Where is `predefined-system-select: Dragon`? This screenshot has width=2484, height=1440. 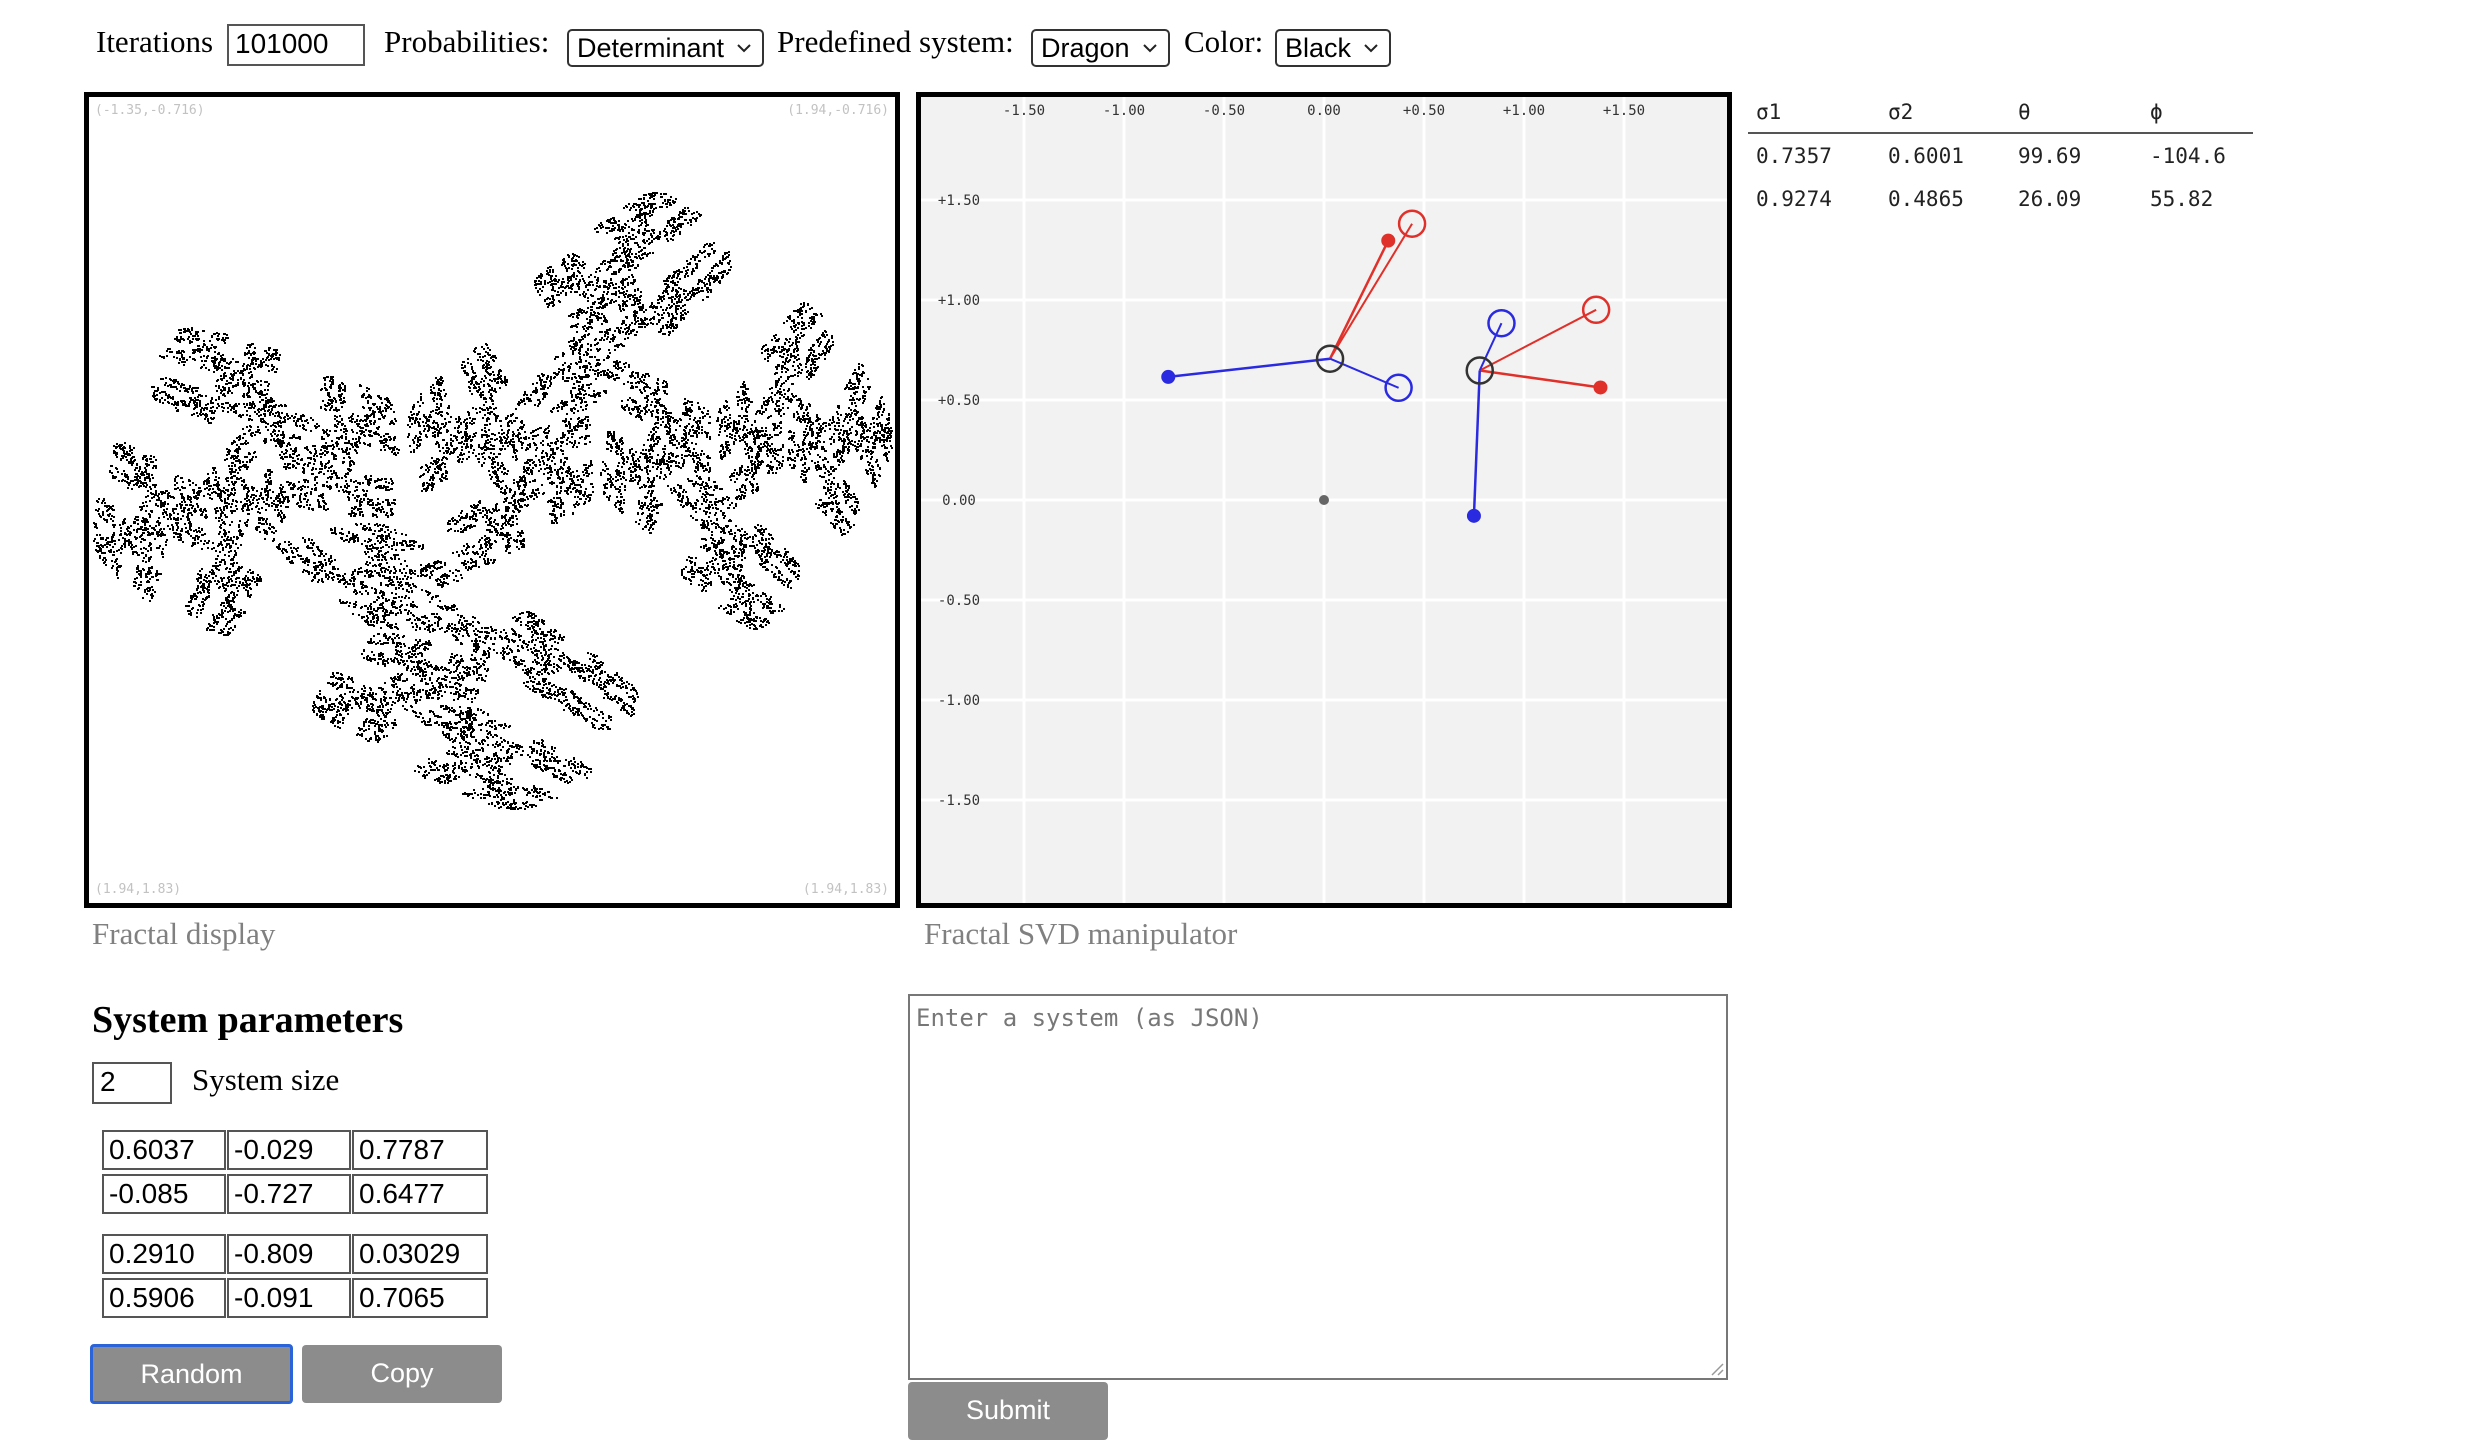 predefined-system-select: Dragon is located at coordinates (1100, 48).